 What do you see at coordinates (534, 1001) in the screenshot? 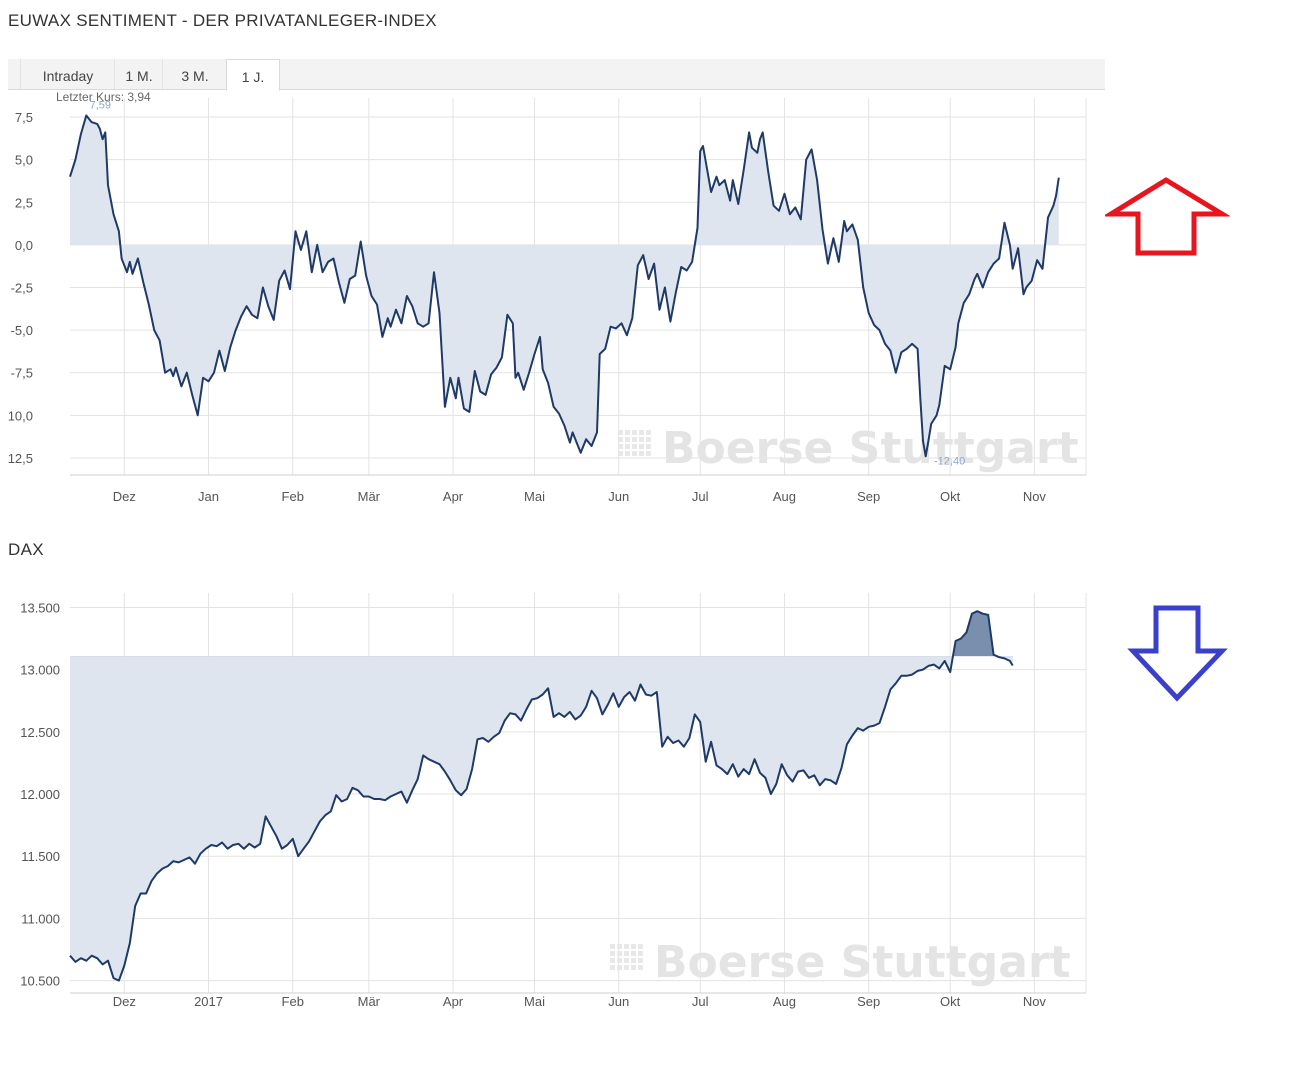
I see `x-tick-label: Mai` at bounding box center [534, 1001].